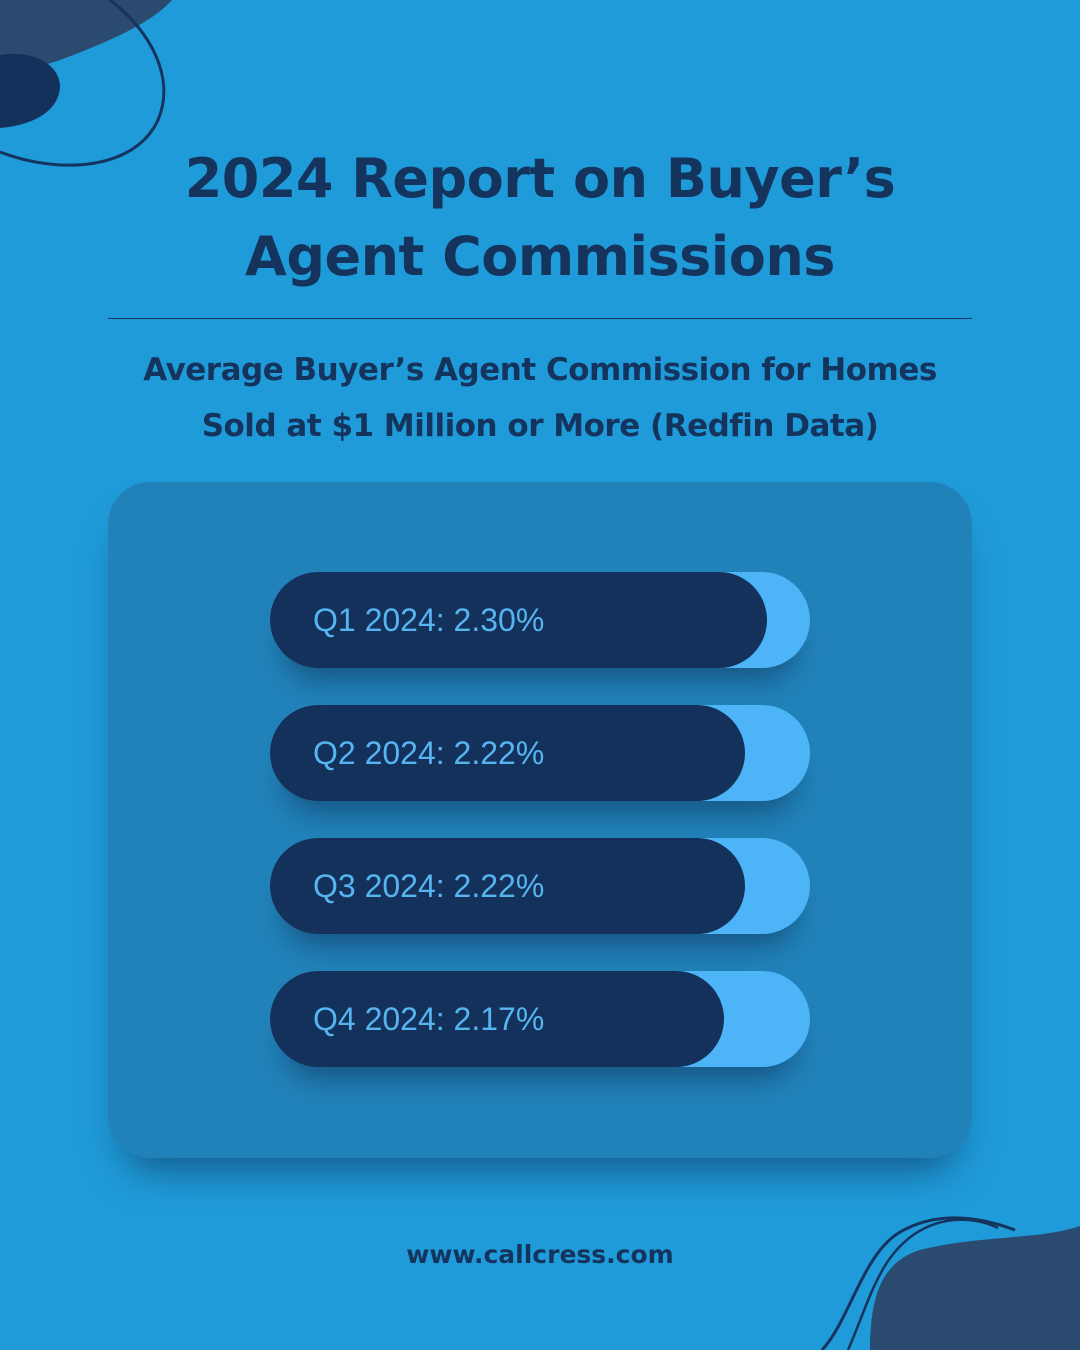 The height and width of the screenshot is (1350, 1080). I want to click on bar-label-q3: Q3 2024: 2.22%, so click(429, 886).